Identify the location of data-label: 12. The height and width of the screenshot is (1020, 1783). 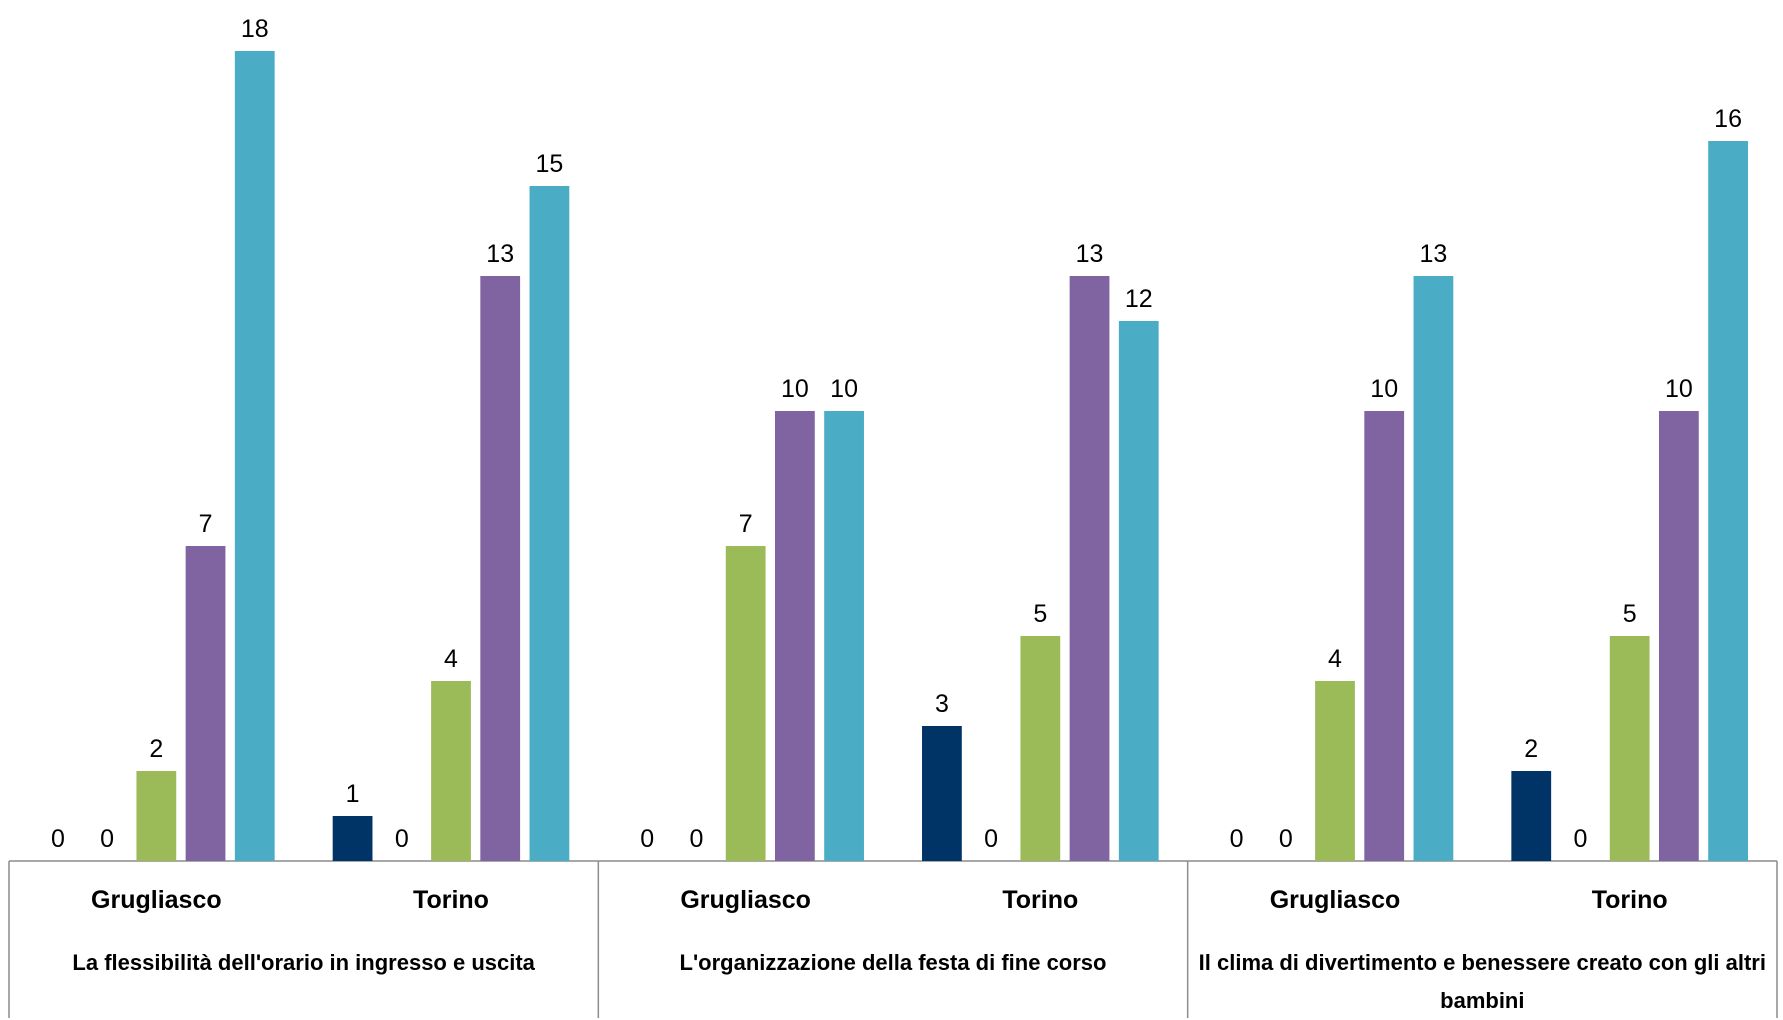
(1139, 299).